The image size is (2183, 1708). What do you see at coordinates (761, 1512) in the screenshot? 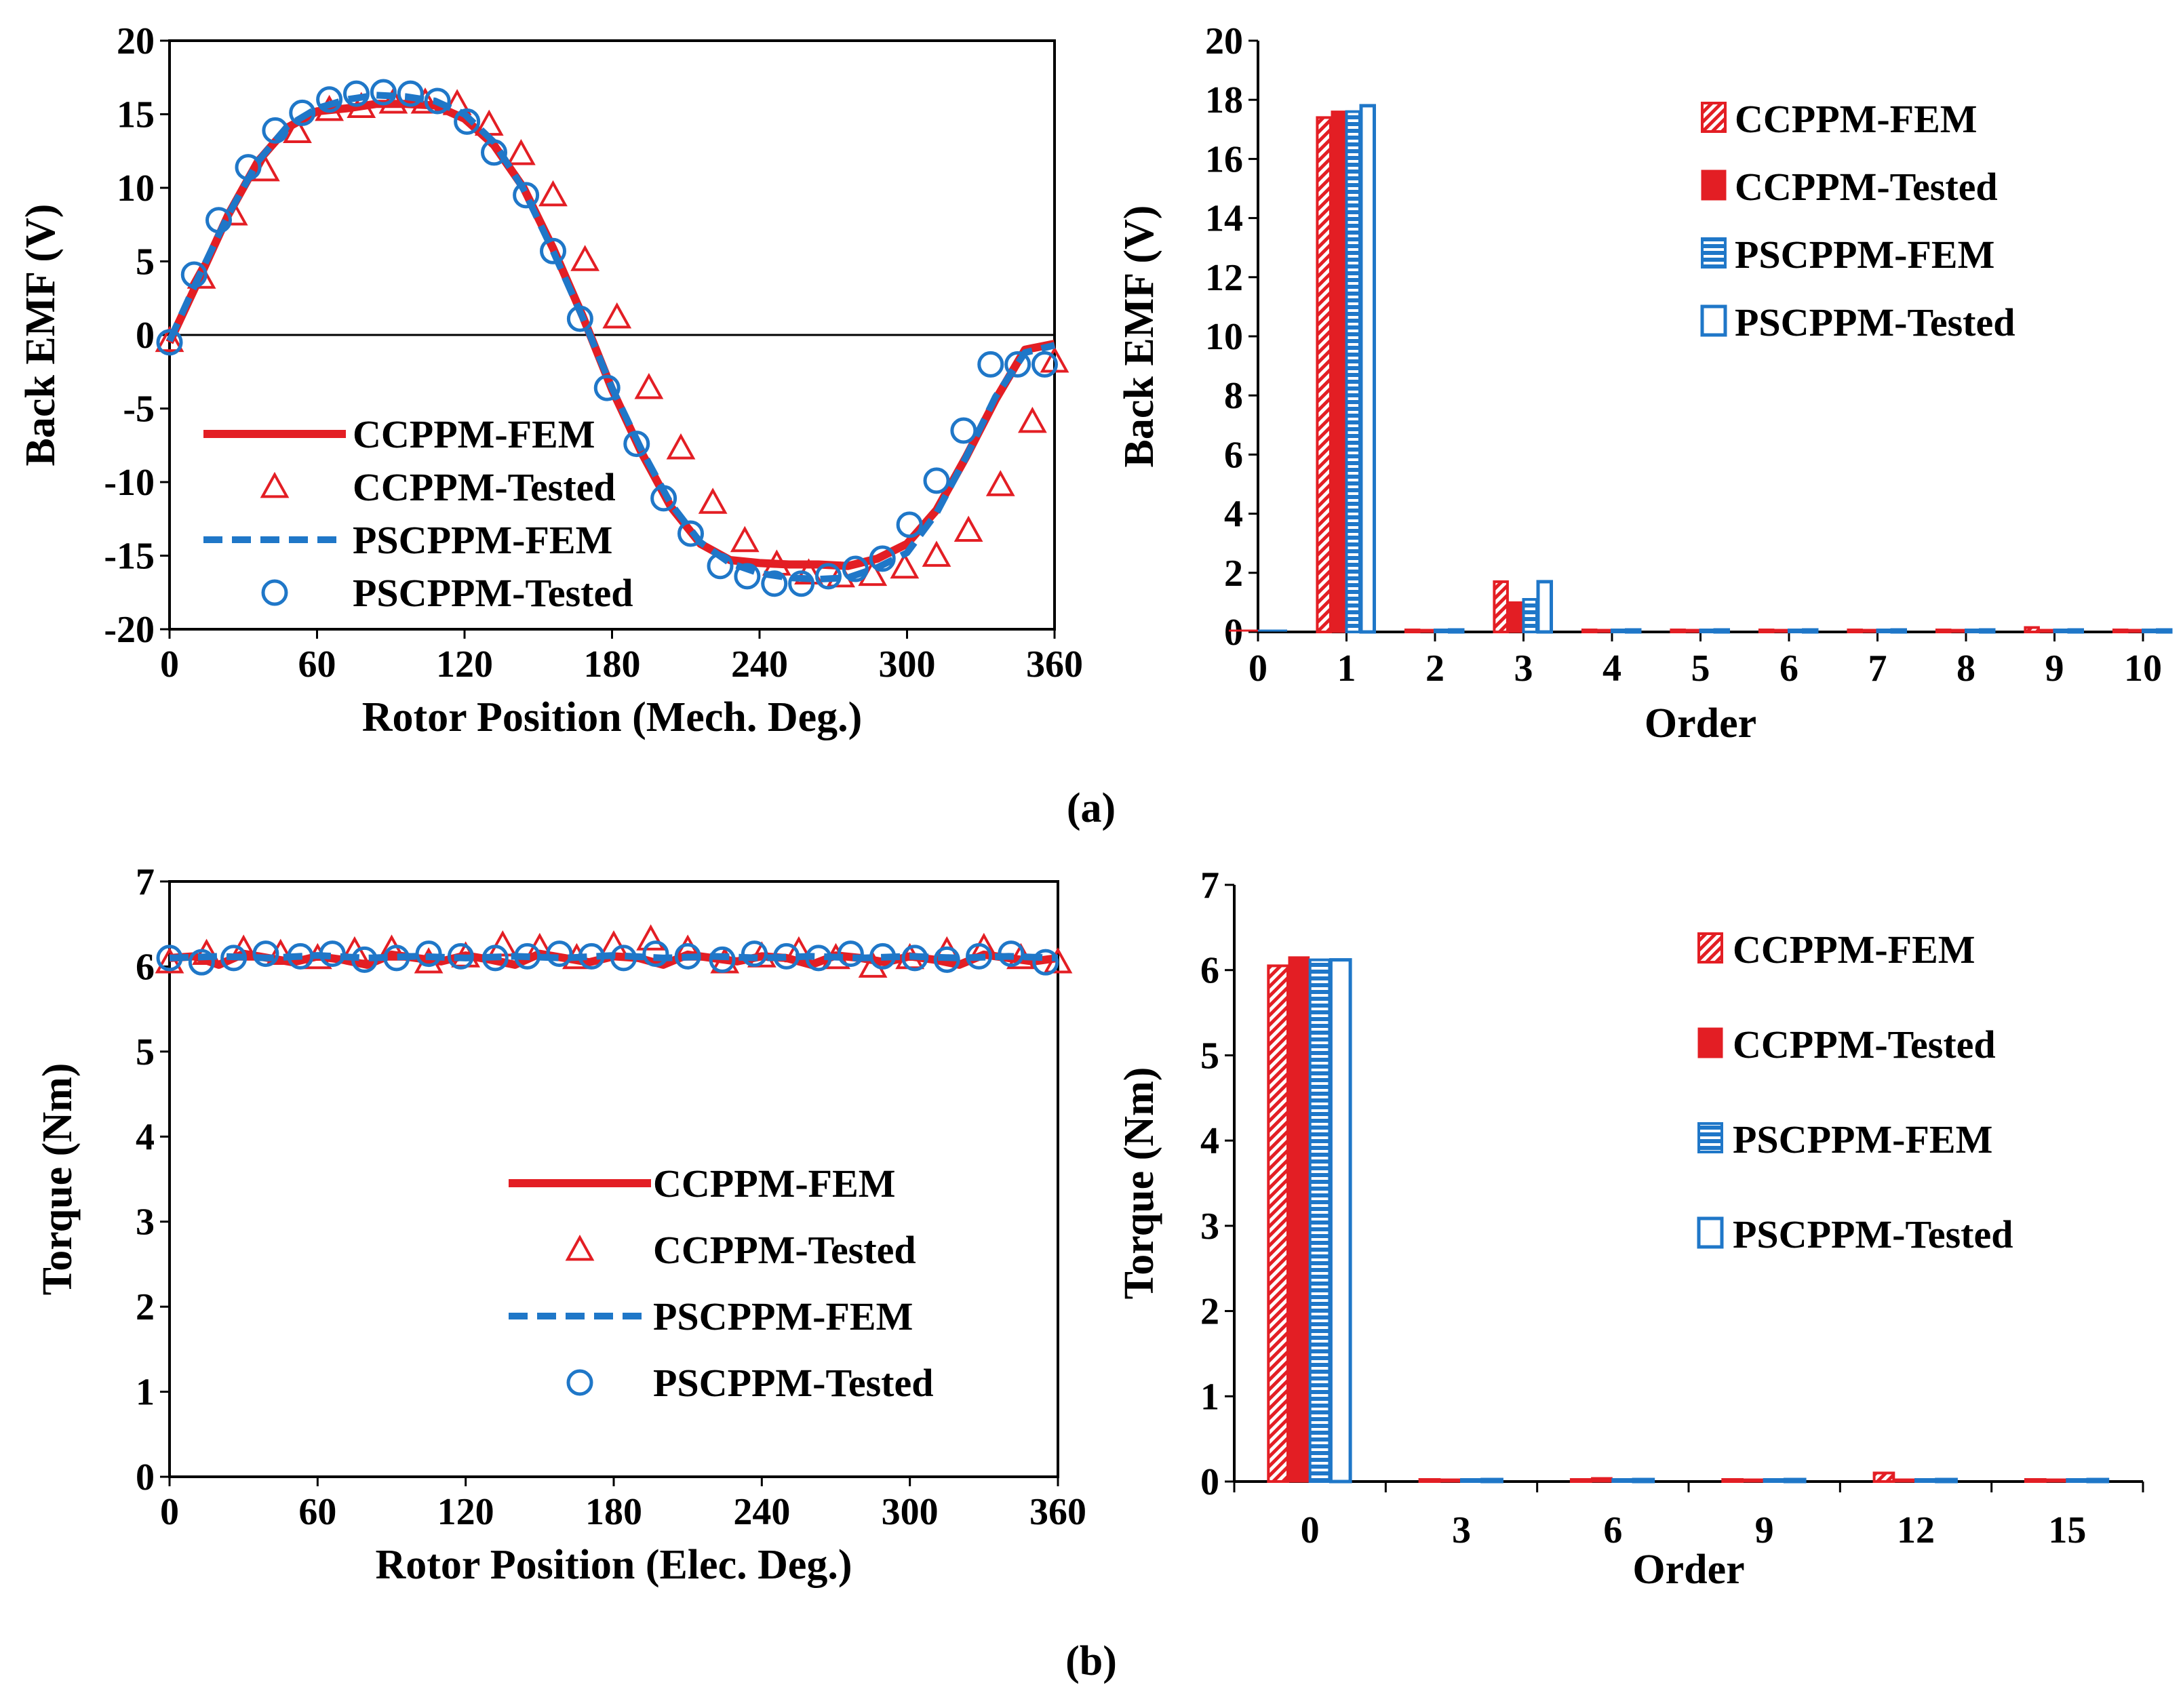
I see `x-tick-label: 240` at bounding box center [761, 1512].